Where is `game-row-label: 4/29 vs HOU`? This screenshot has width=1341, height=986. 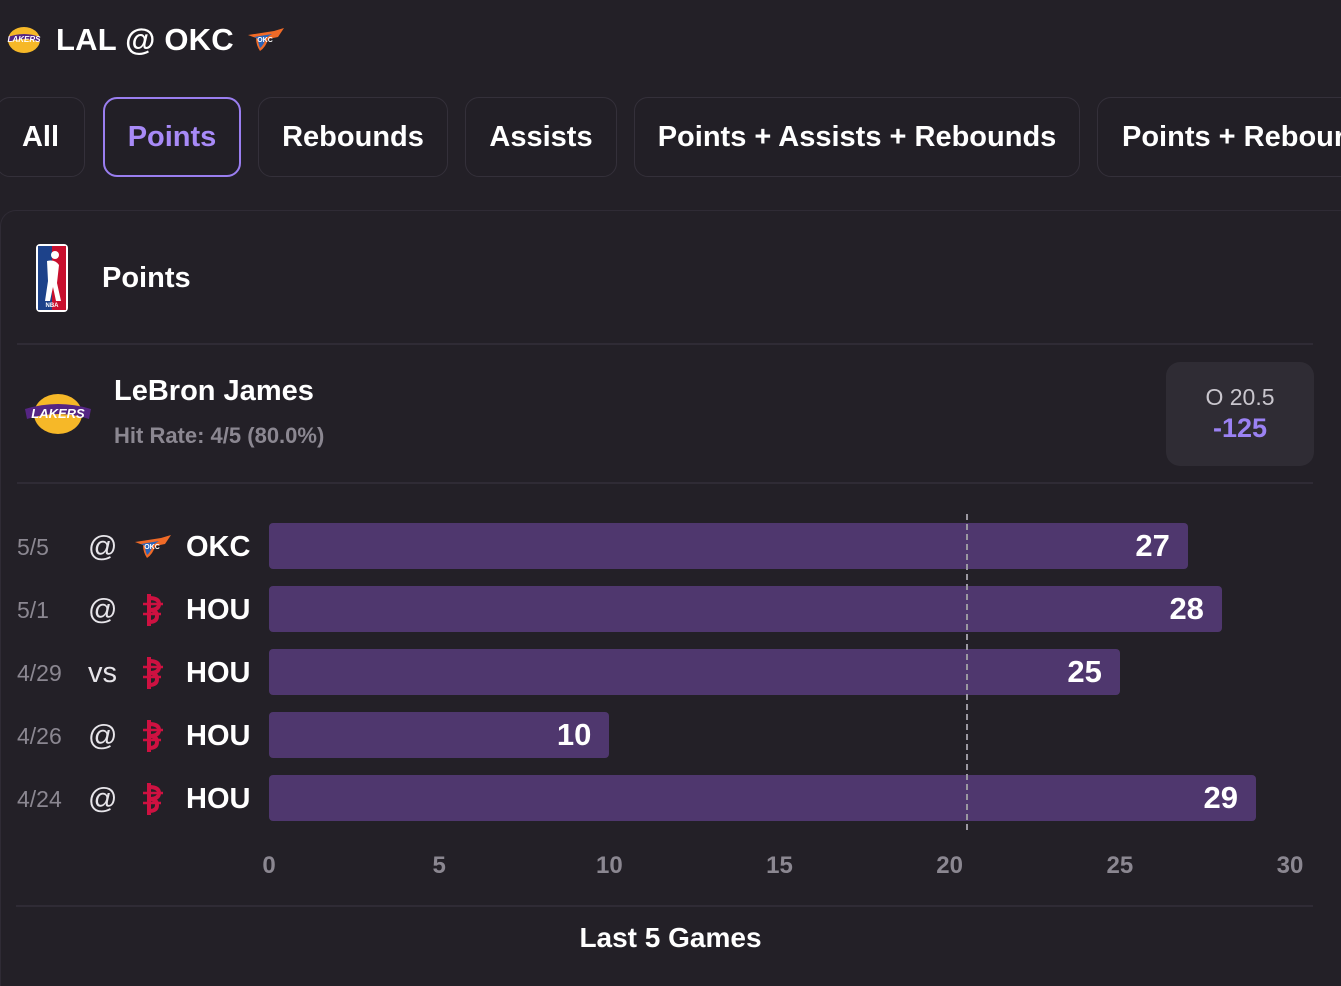 game-row-label: 4/29 vs HOU is located at coordinates (132, 673).